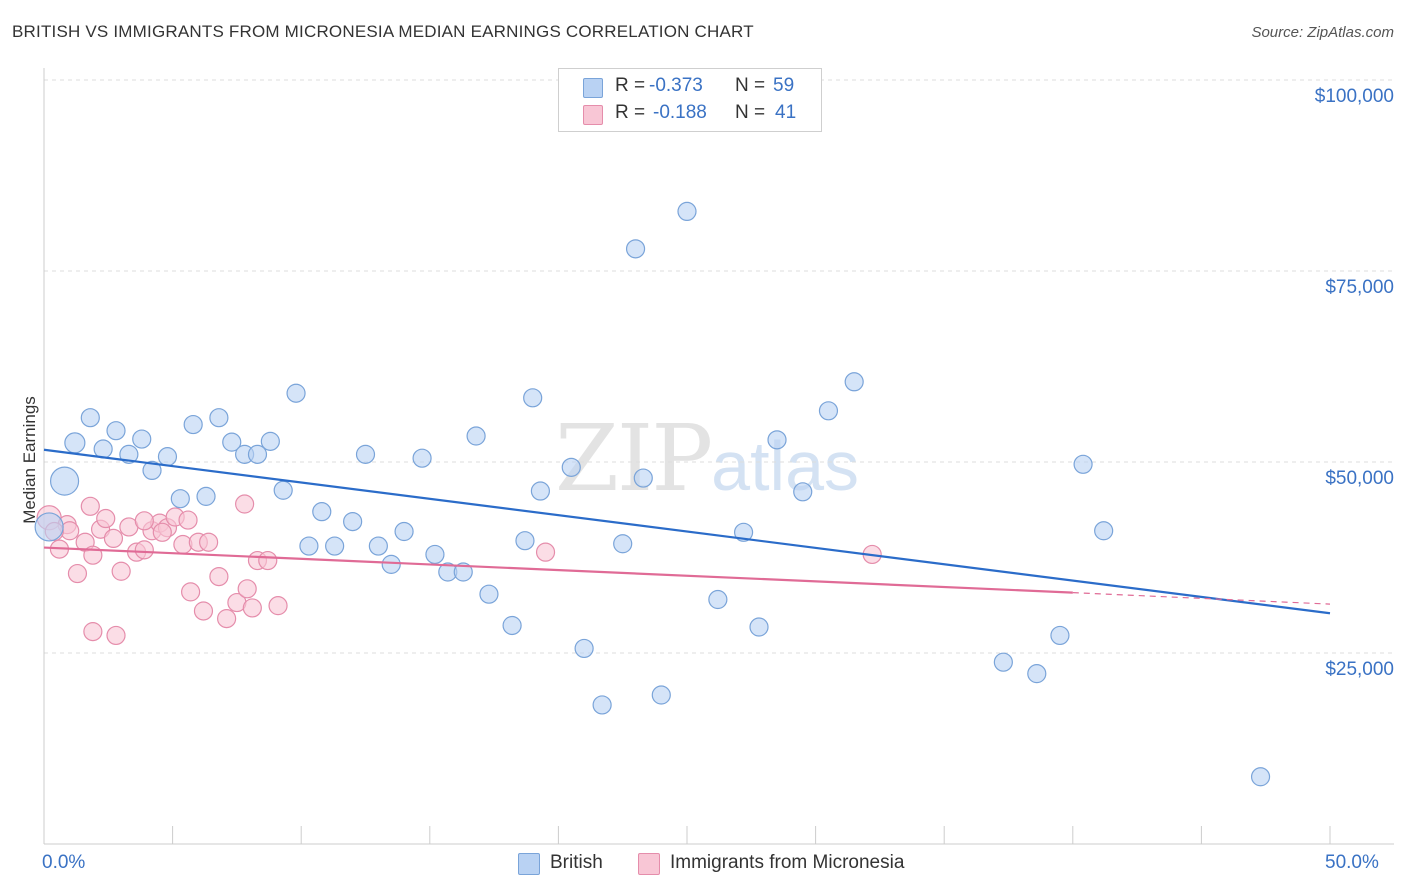 The width and height of the screenshot is (1406, 892). Describe the element at coordinates (1322, 32) in the screenshot. I see `chart-source: Source: ZipAtlas.com` at that location.